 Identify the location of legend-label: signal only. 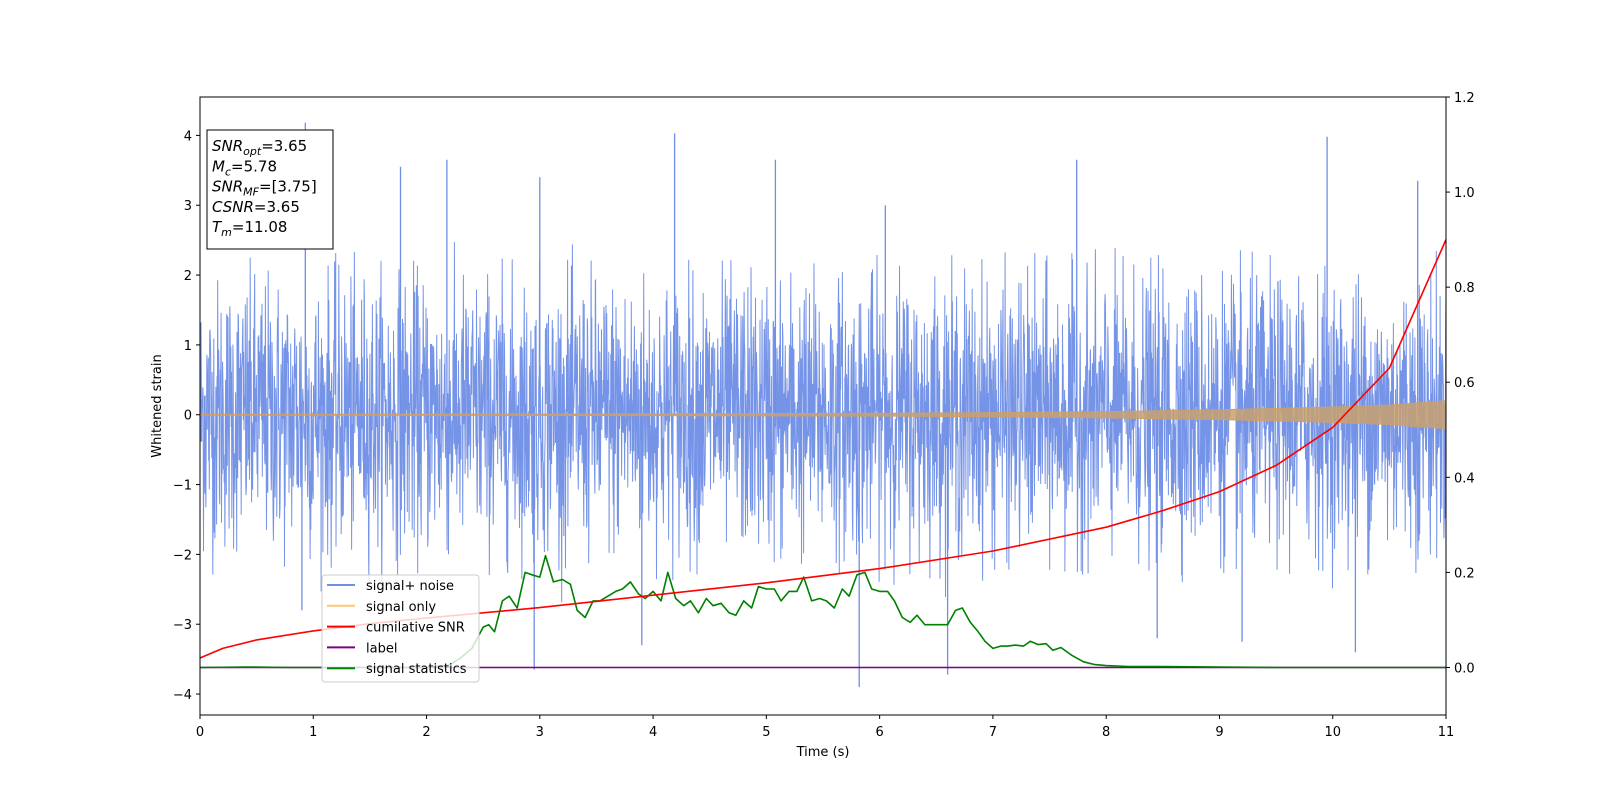
(401, 607).